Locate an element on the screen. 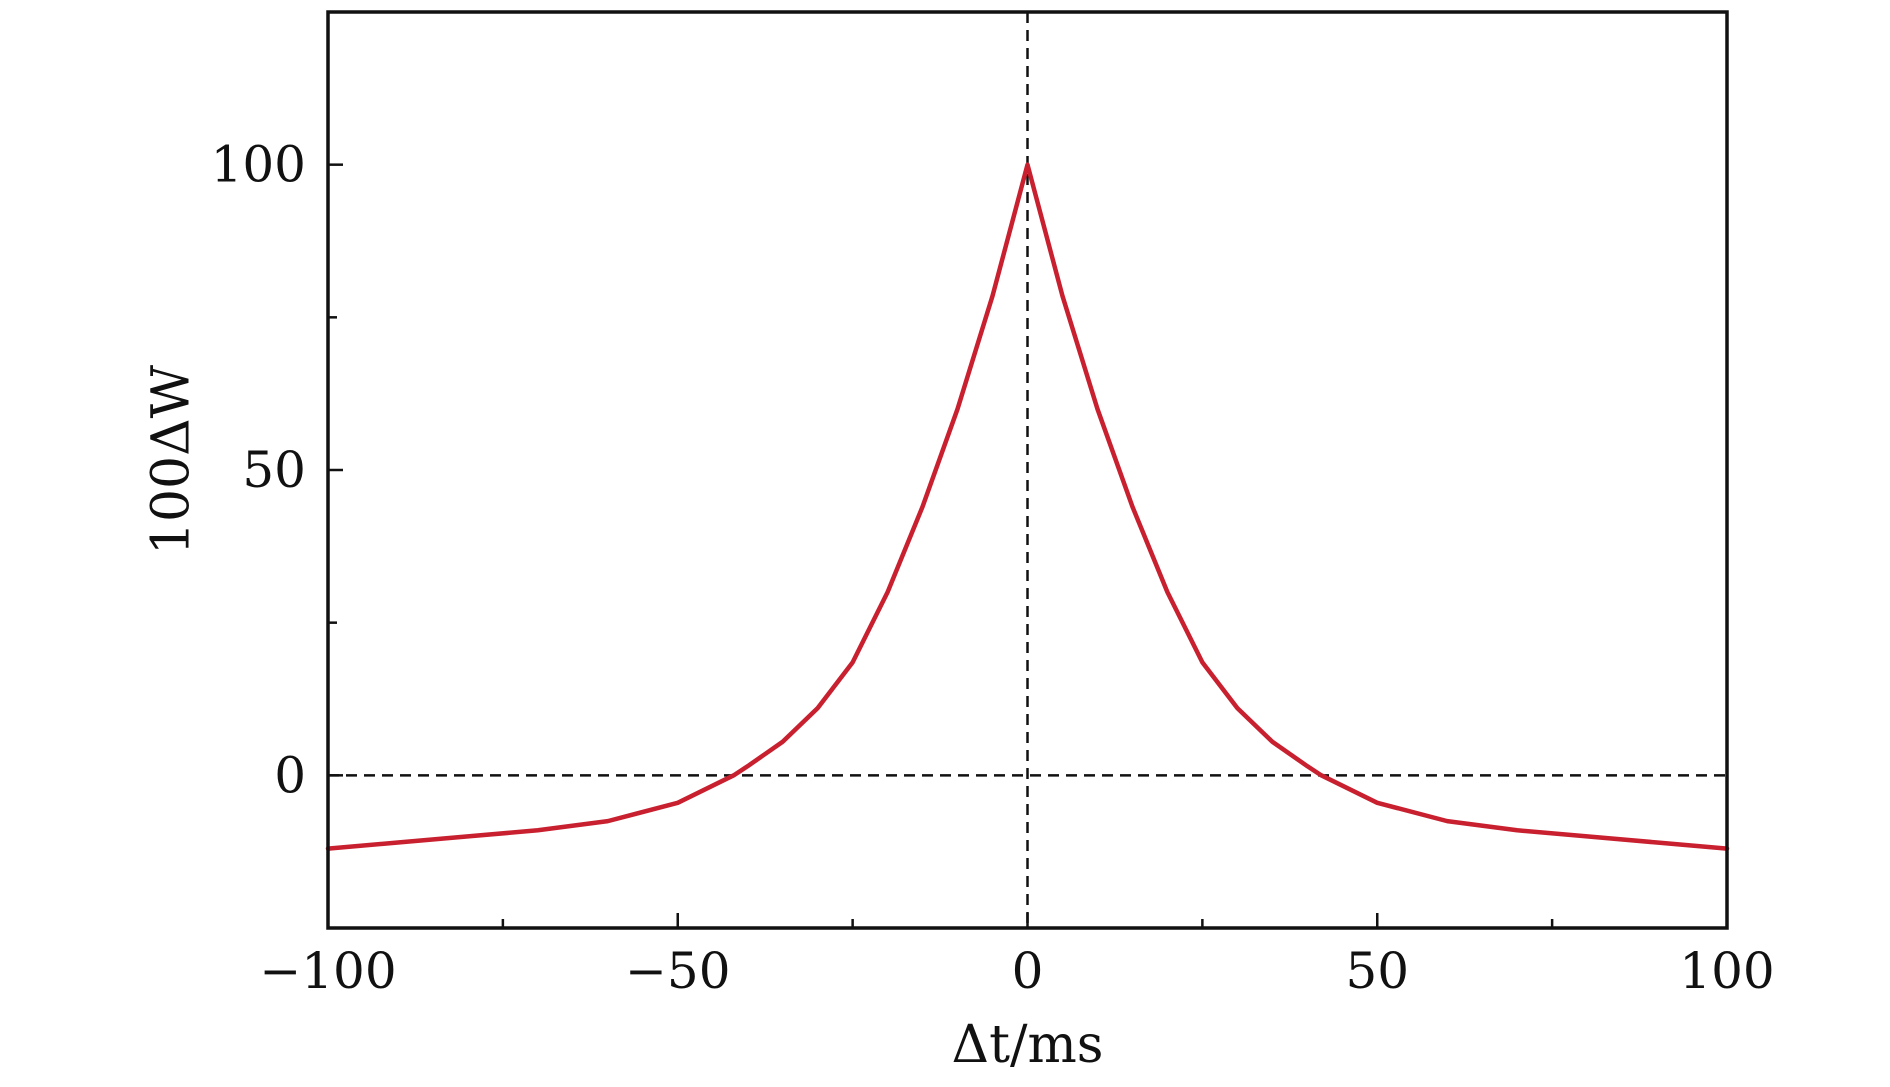 This screenshot has width=1890, height=1087. x-tick-label: −50 is located at coordinates (678, 971).